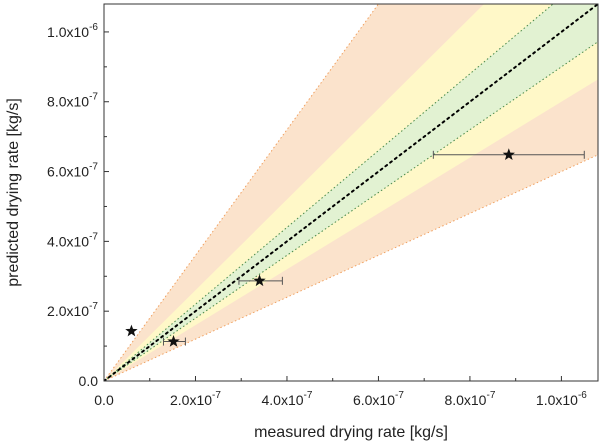 The width and height of the screenshot is (600, 445). I want to click on y-tick-label: 2.0x10⁻⁷, so click(72, 310).